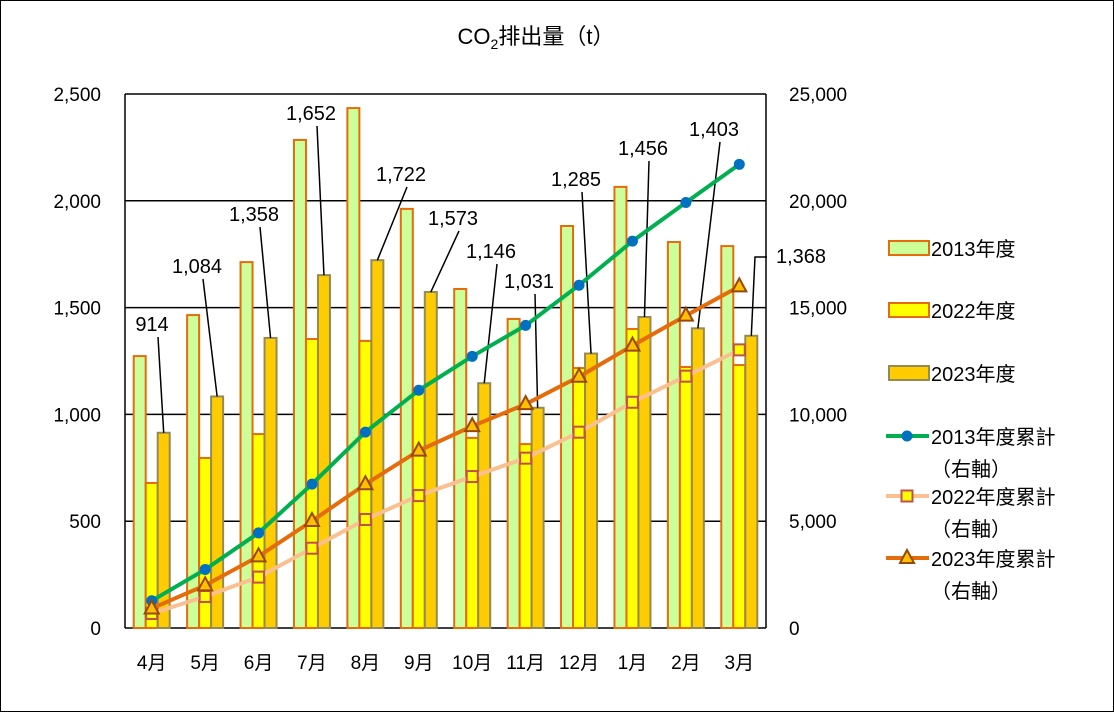  I want to click on marker-2022年度累計-3月, so click(739, 350).